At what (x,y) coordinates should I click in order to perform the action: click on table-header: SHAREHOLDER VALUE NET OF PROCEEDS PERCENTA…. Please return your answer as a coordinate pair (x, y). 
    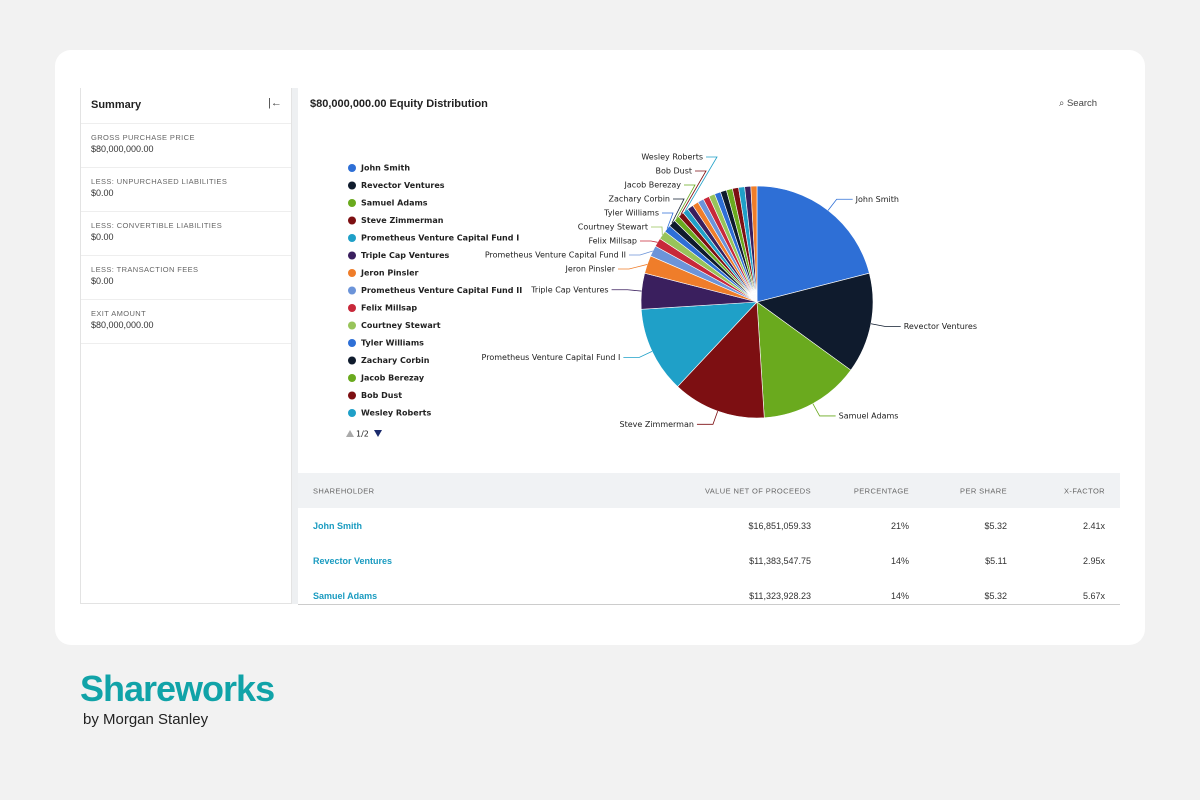
    Looking at the image, I should click on (709, 490).